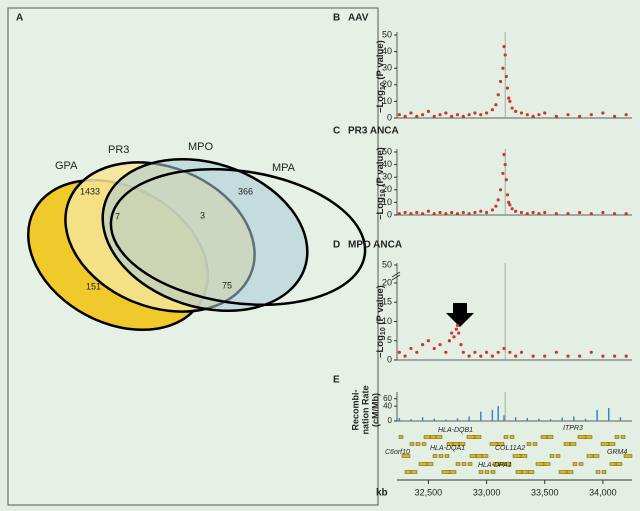 The height and width of the screenshot is (511, 640). I want to click on set-label: GPA, so click(66, 166).